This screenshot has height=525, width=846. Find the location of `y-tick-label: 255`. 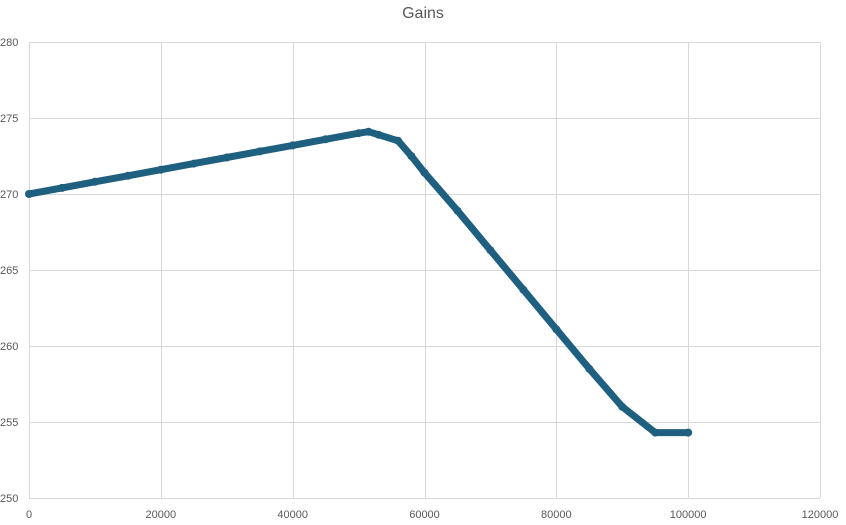

y-tick-label: 255 is located at coordinates (9, 423).